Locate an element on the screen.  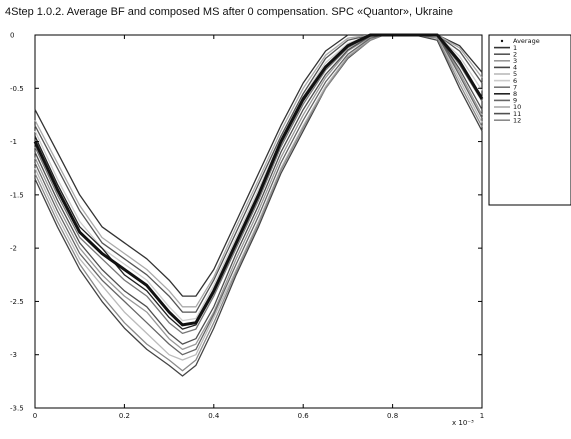
legend-label: 11 is located at coordinates (517, 114).